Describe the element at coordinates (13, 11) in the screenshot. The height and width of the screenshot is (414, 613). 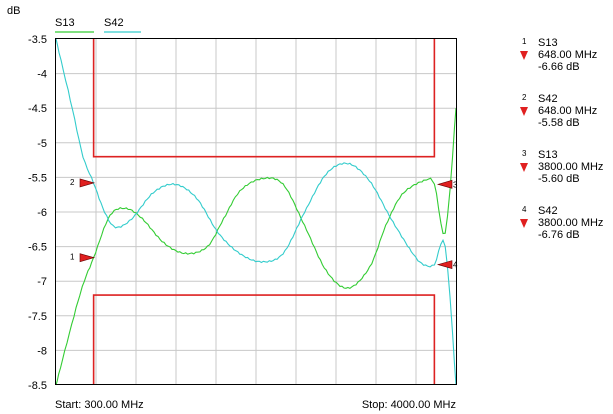
I see `y-axis-label: dB` at that location.